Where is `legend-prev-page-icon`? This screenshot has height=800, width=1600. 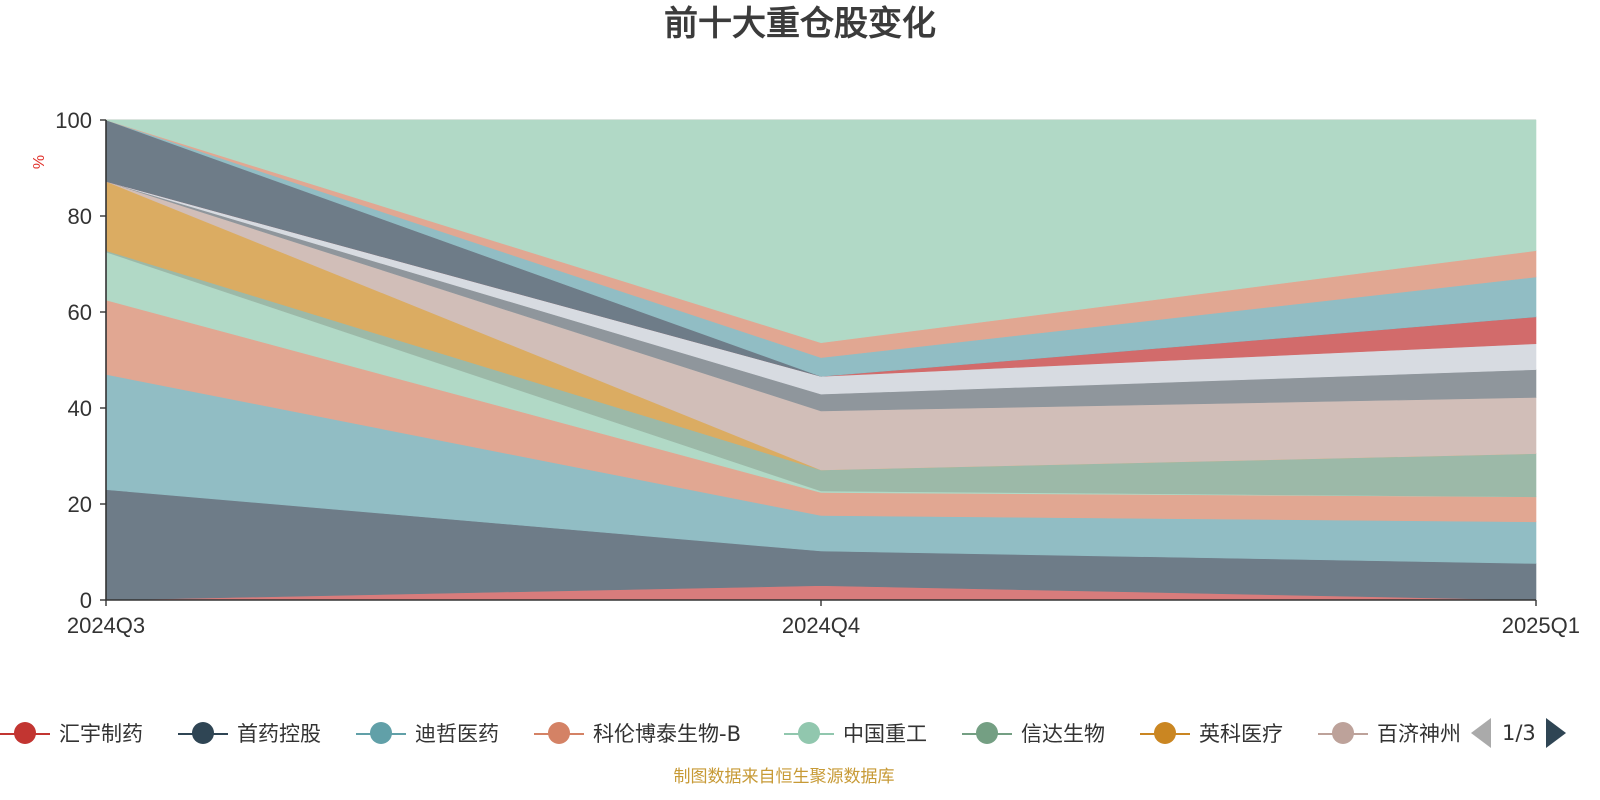 legend-prev-page-icon is located at coordinates (1481, 733).